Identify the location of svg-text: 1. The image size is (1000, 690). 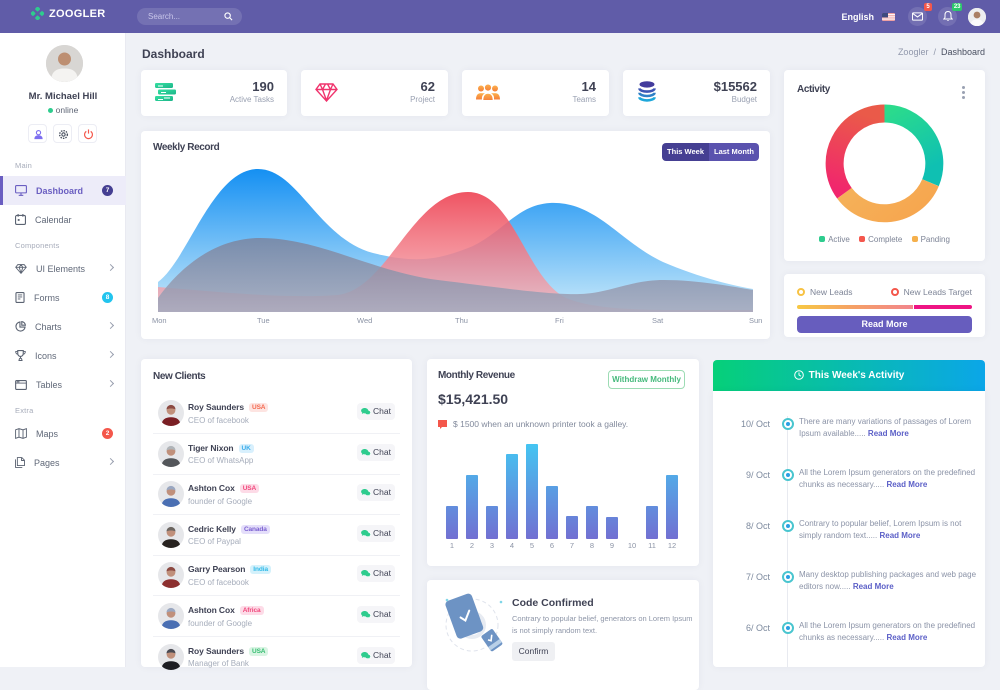
(452, 545).